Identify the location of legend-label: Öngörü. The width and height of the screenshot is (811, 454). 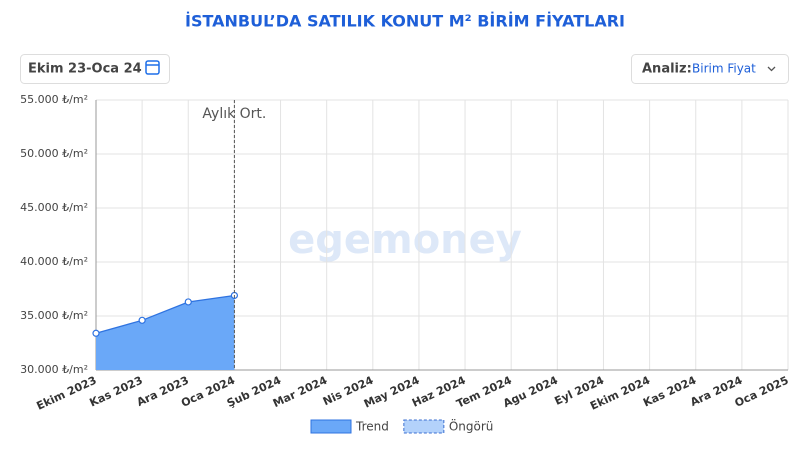
(471, 426).